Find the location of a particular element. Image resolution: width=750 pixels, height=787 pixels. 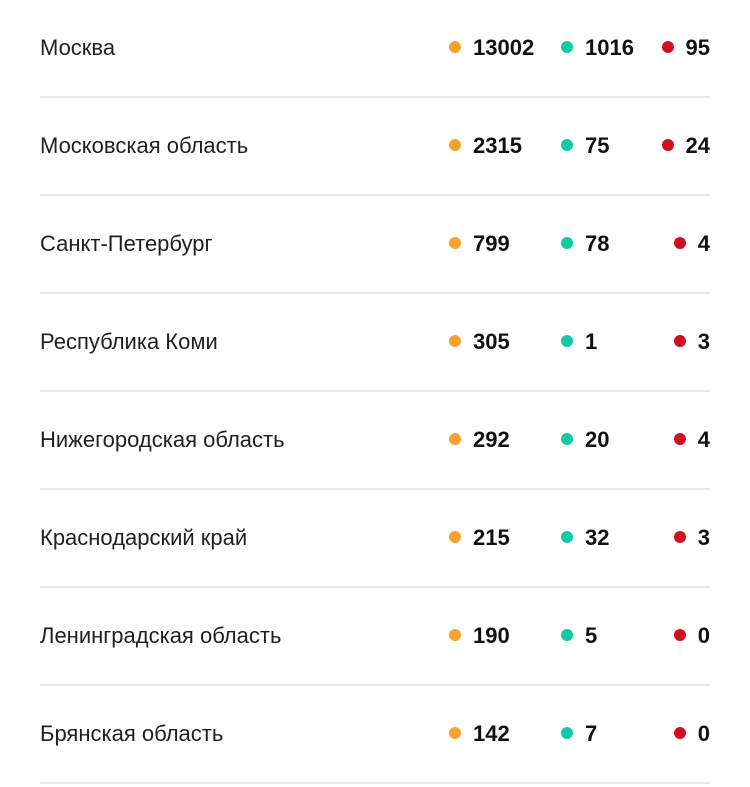

recovered-stat: 32 is located at coordinates (585, 538).